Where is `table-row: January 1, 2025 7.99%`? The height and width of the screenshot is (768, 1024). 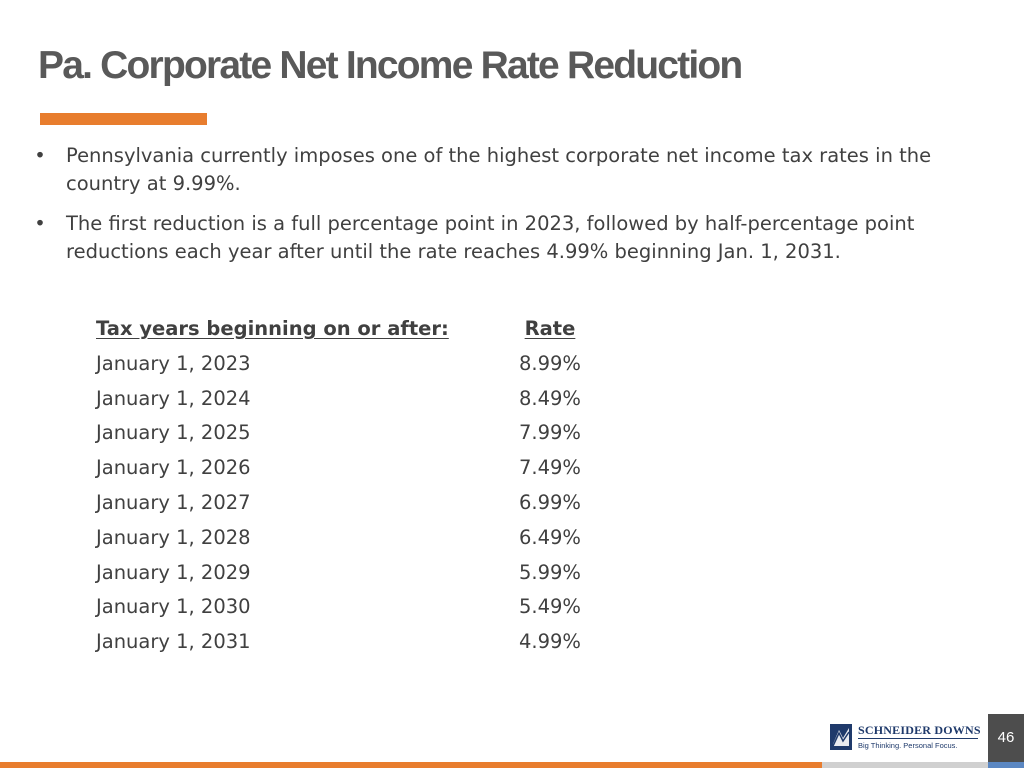 table-row: January 1, 2025 7.99% is located at coordinates (356, 435).